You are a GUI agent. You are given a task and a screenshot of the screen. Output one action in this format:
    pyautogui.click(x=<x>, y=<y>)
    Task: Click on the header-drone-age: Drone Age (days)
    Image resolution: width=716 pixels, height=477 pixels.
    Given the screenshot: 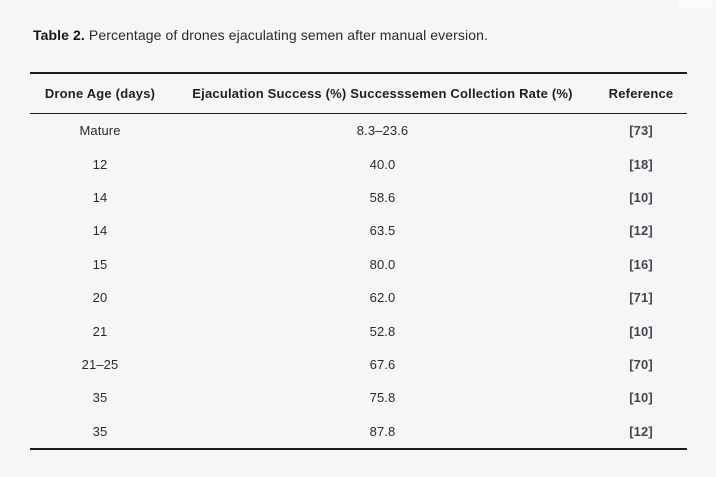 What is the action you would take?
    pyautogui.click(x=100, y=93)
    